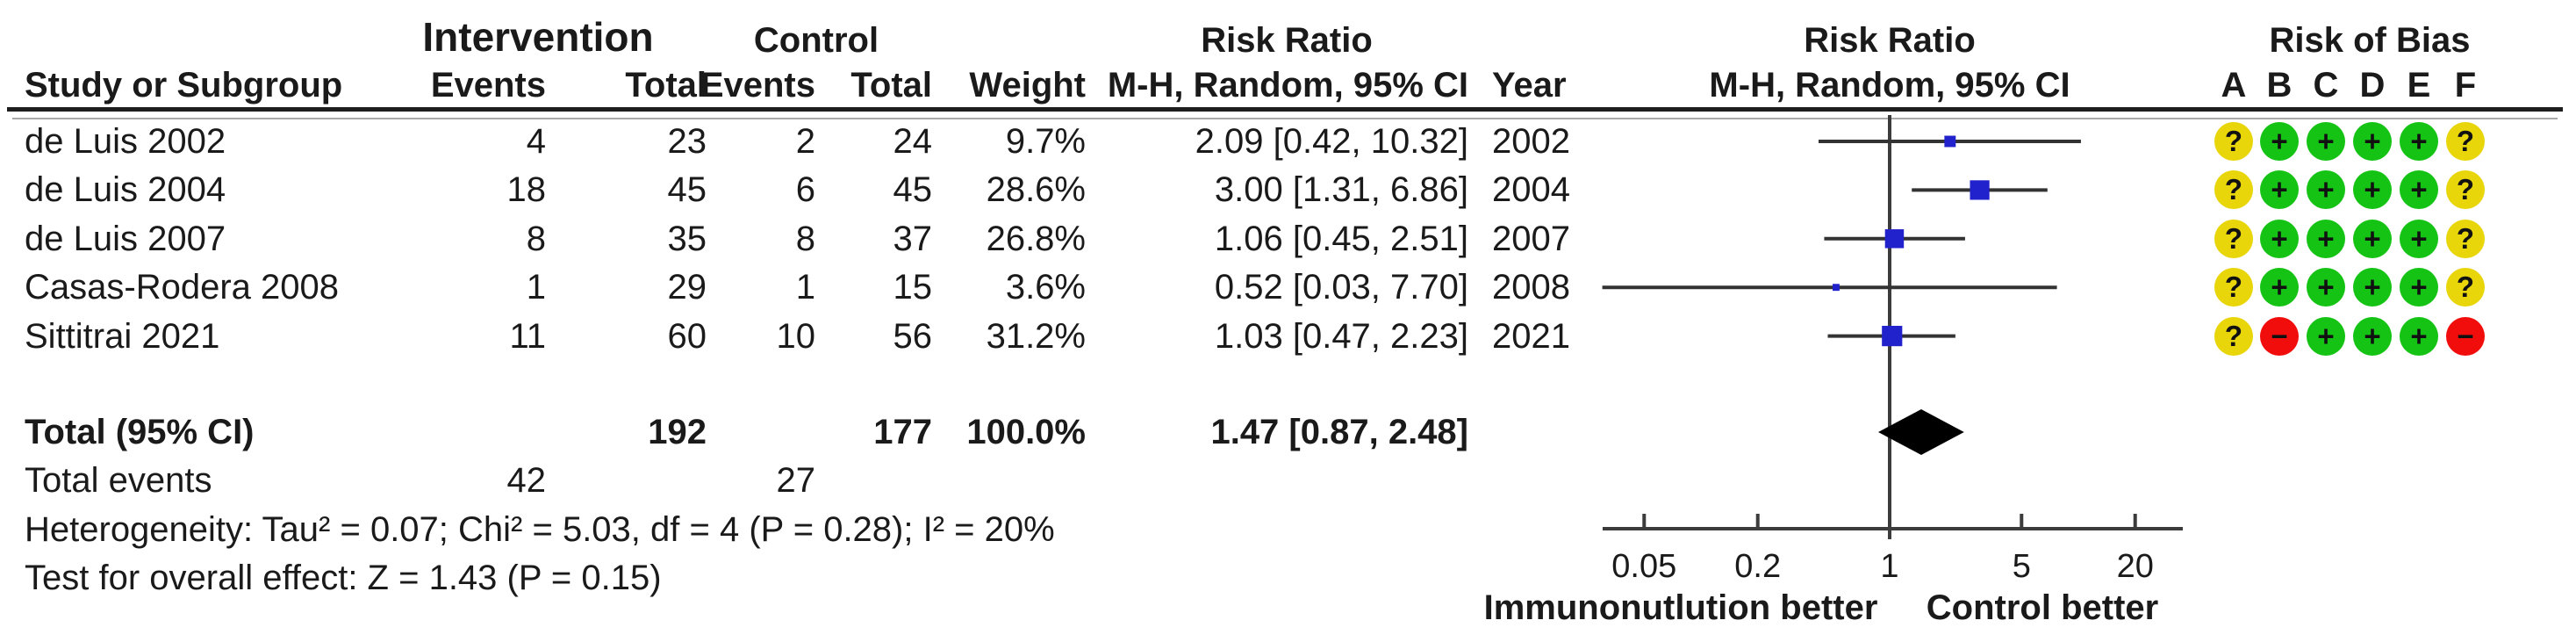 Image resolution: width=2576 pixels, height=642 pixels. What do you see at coordinates (1531, 190) in the screenshot?
I see `year-value: 2004` at bounding box center [1531, 190].